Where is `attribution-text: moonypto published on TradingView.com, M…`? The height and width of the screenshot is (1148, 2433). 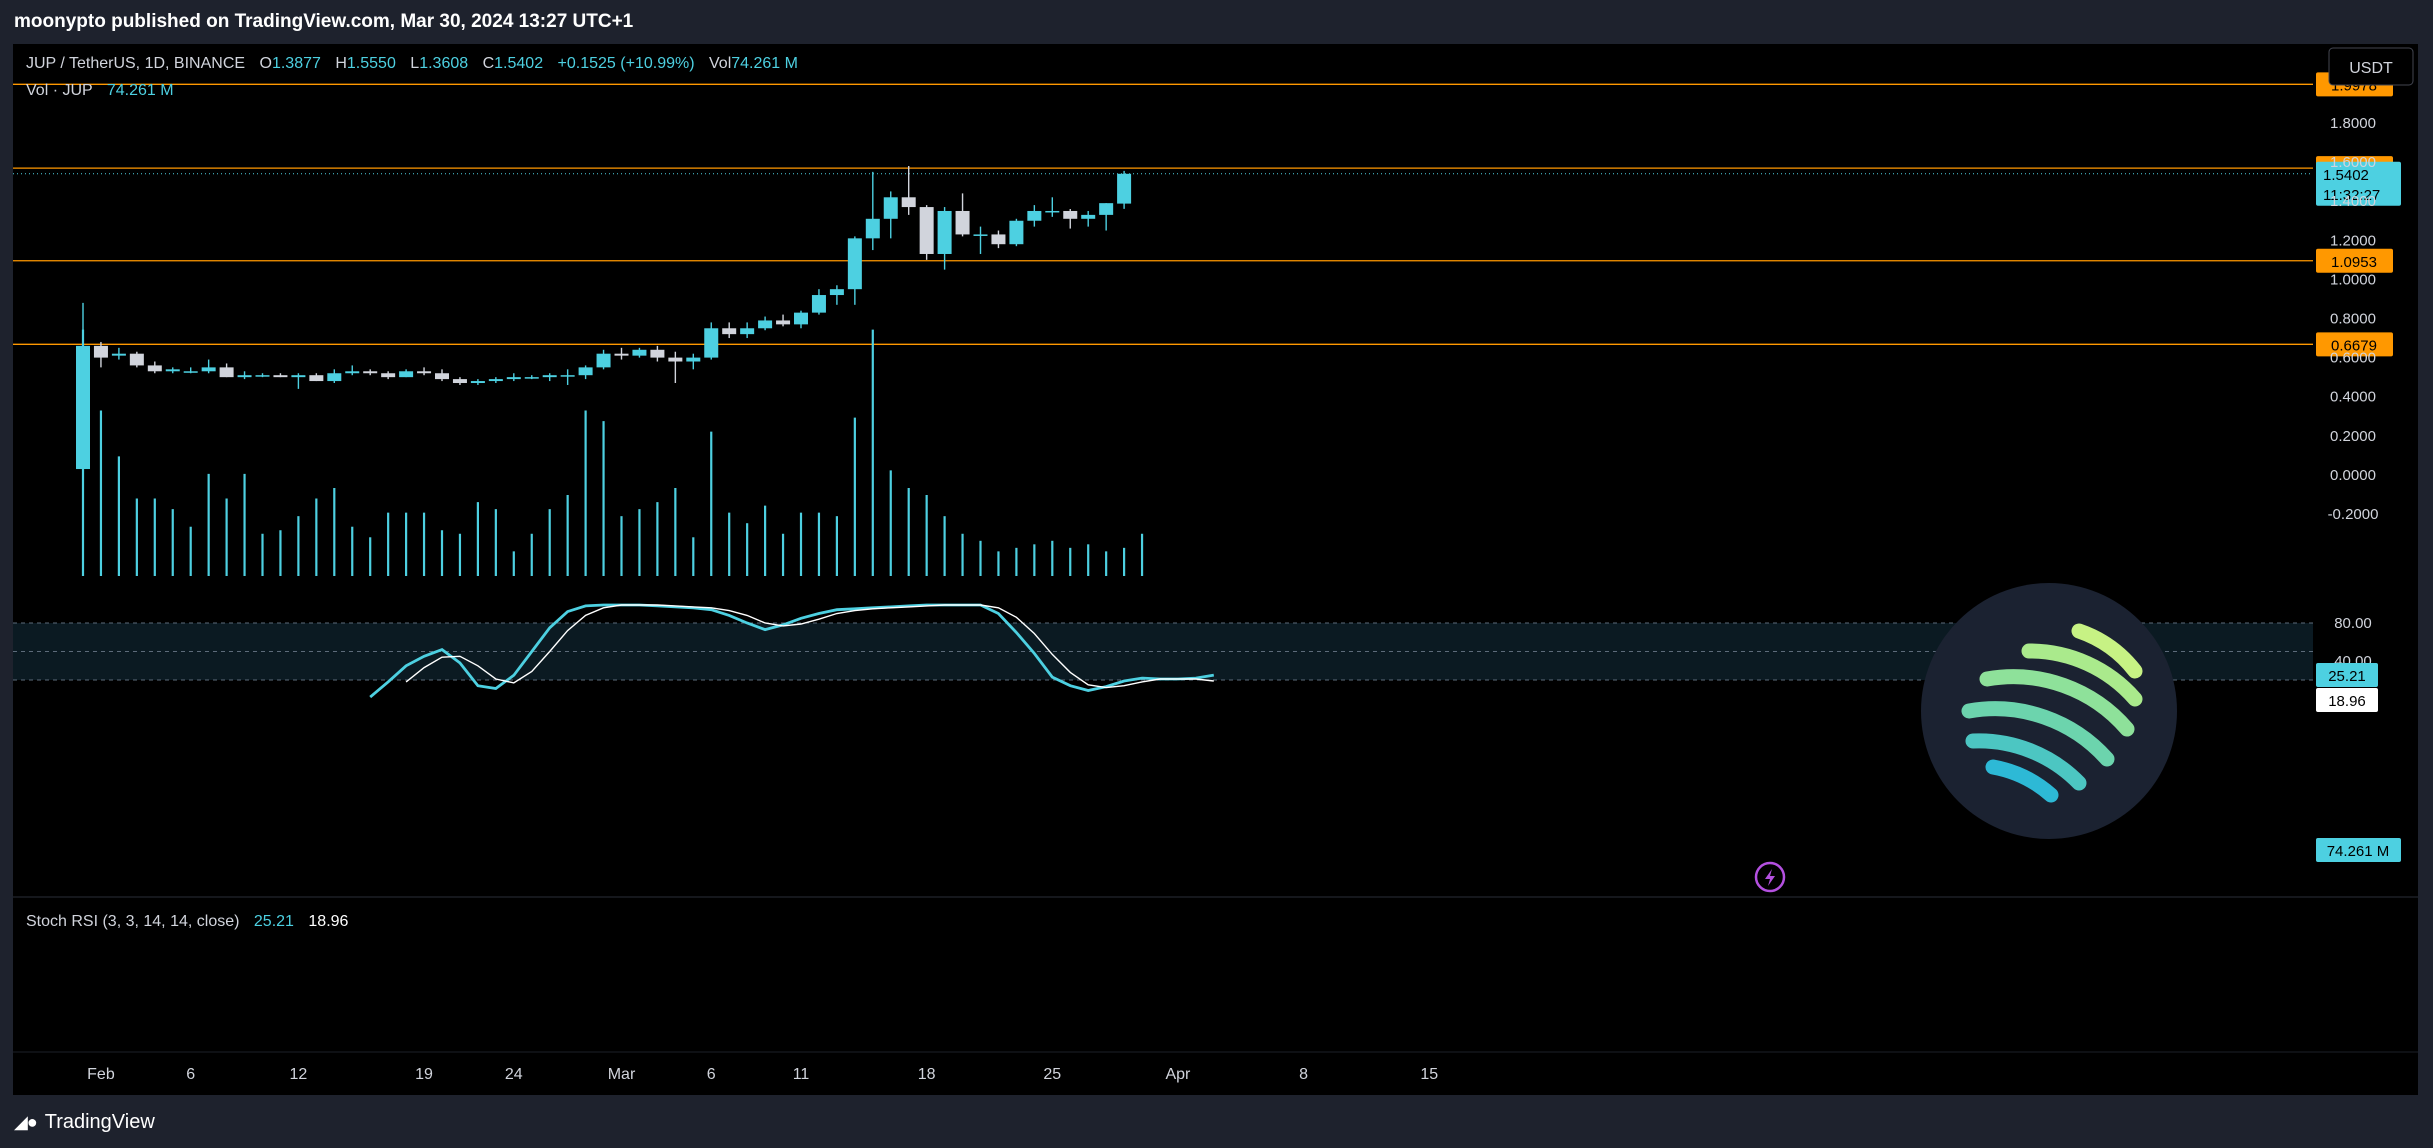
attribution-text: moonypto published on TradingView.com, M… is located at coordinates (324, 21).